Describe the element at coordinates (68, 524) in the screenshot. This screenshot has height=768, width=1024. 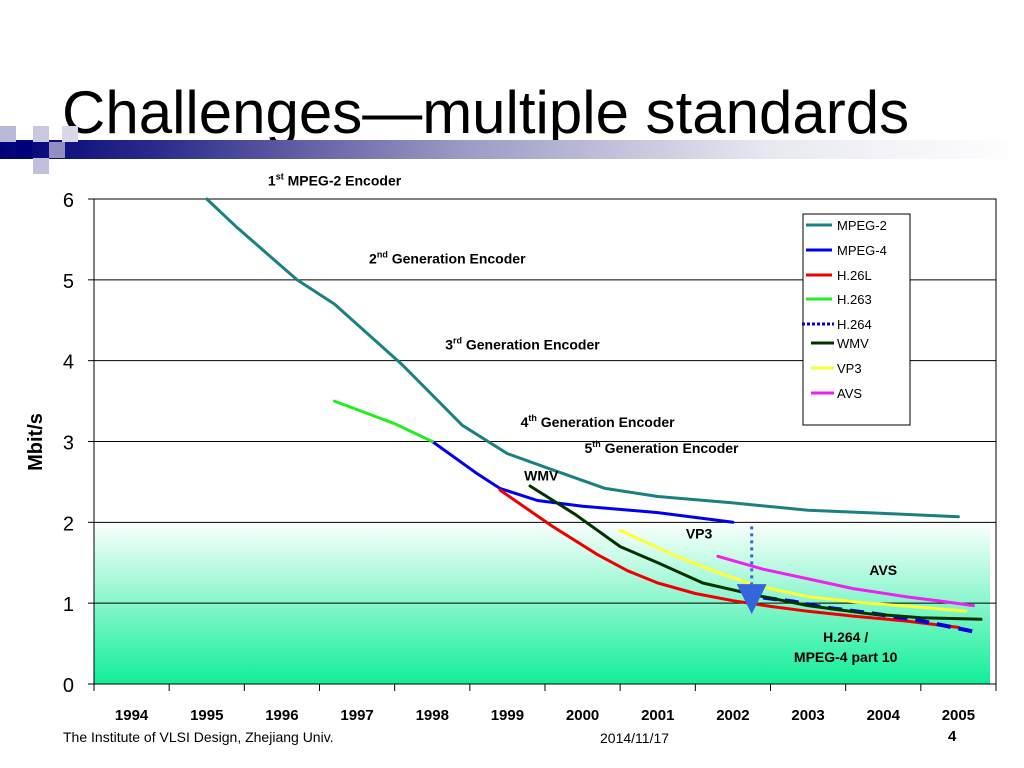
I see `y-tick-label: 2` at that location.